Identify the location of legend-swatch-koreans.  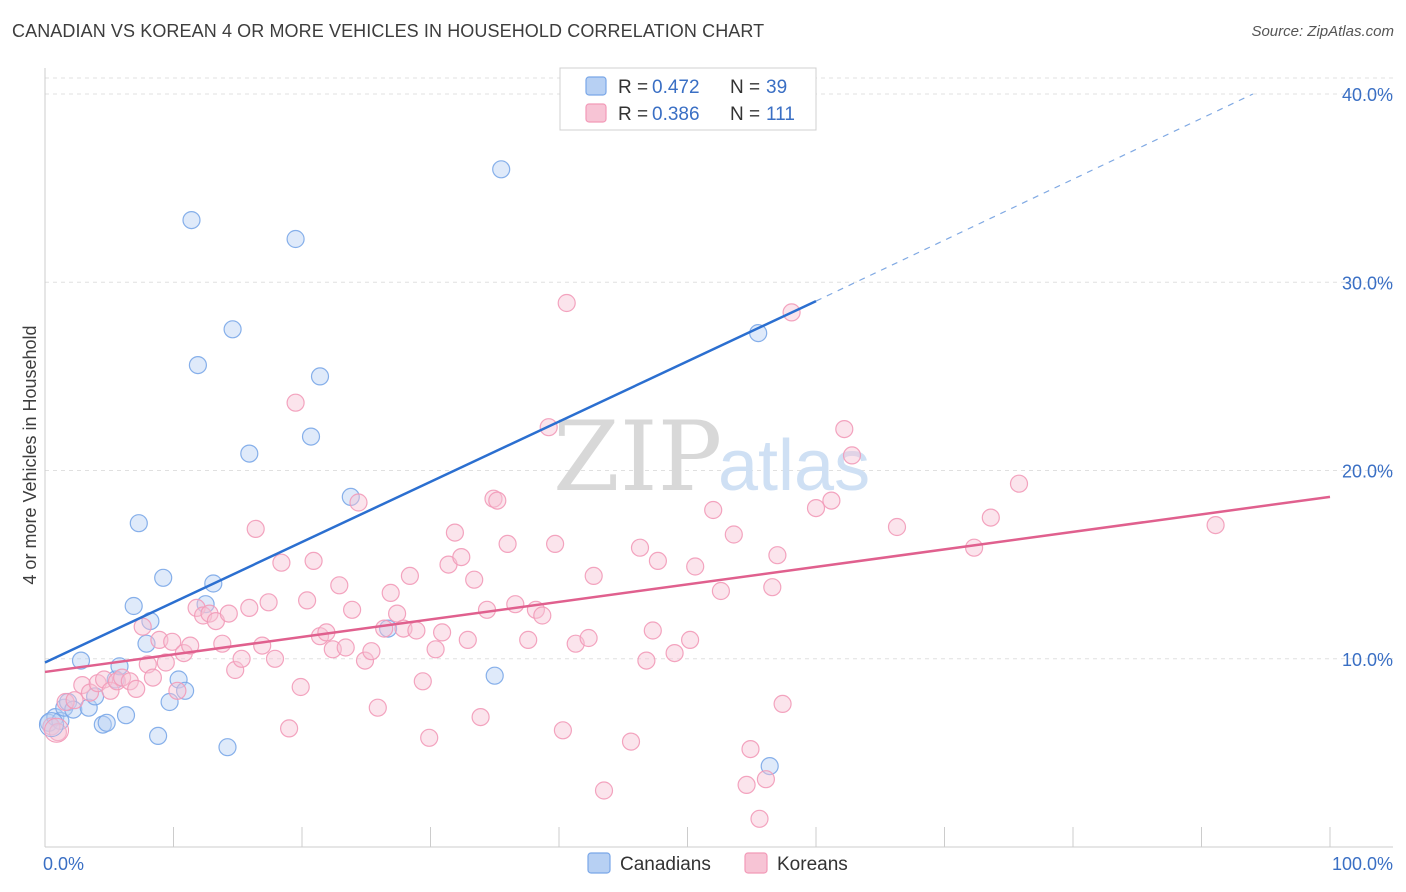
(596, 113).